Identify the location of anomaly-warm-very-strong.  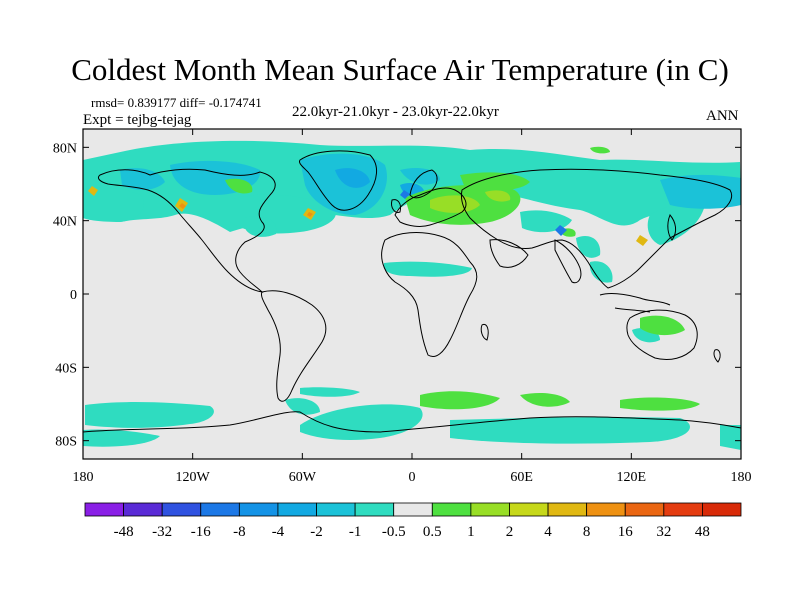
(246, 210).